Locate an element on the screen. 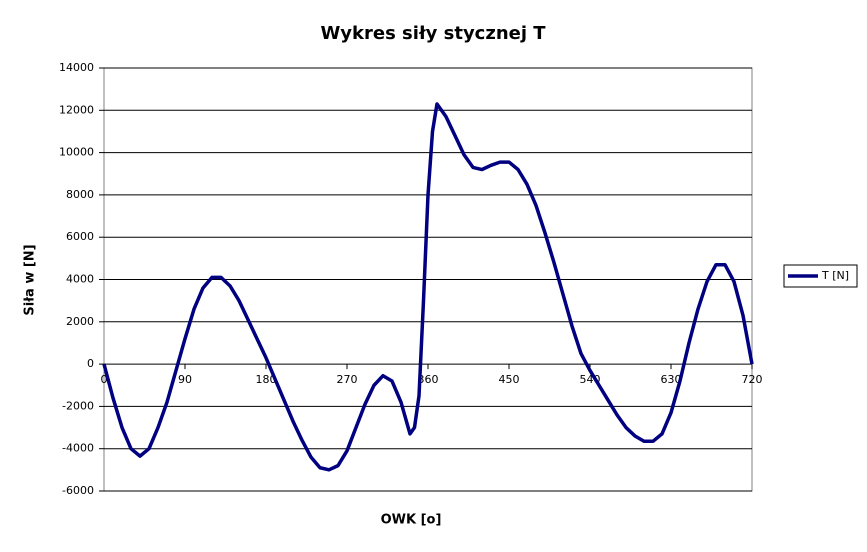 The width and height of the screenshot is (867, 552). y-tick-label: 14000 is located at coordinates (76, 67).